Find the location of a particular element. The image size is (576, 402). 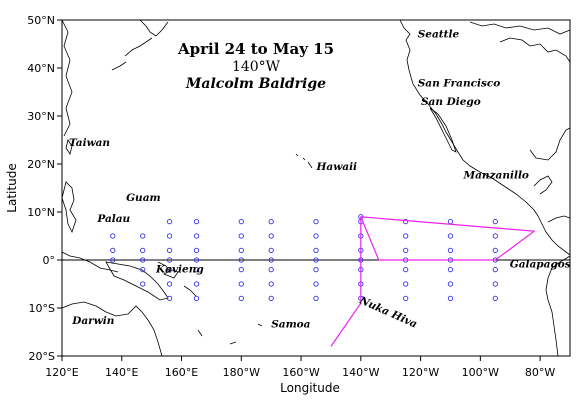

y-tick-label: 0° is located at coordinates (49, 260).